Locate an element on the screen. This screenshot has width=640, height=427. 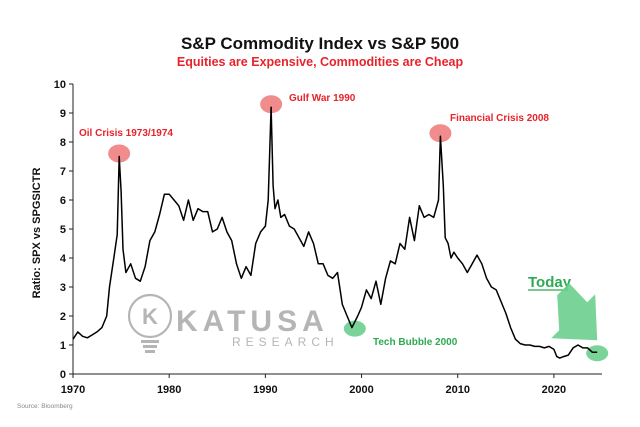
annotation-label: Gulf War 1990 is located at coordinates (322, 98).